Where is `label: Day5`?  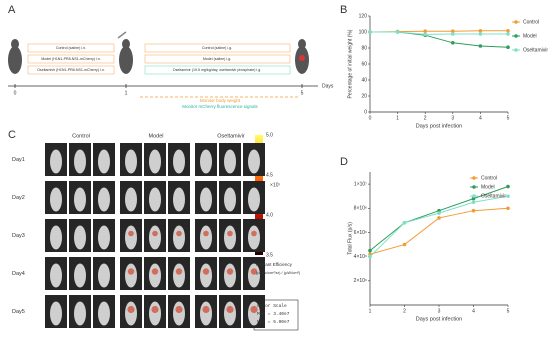 label: Day5 is located at coordinates (18, 312).